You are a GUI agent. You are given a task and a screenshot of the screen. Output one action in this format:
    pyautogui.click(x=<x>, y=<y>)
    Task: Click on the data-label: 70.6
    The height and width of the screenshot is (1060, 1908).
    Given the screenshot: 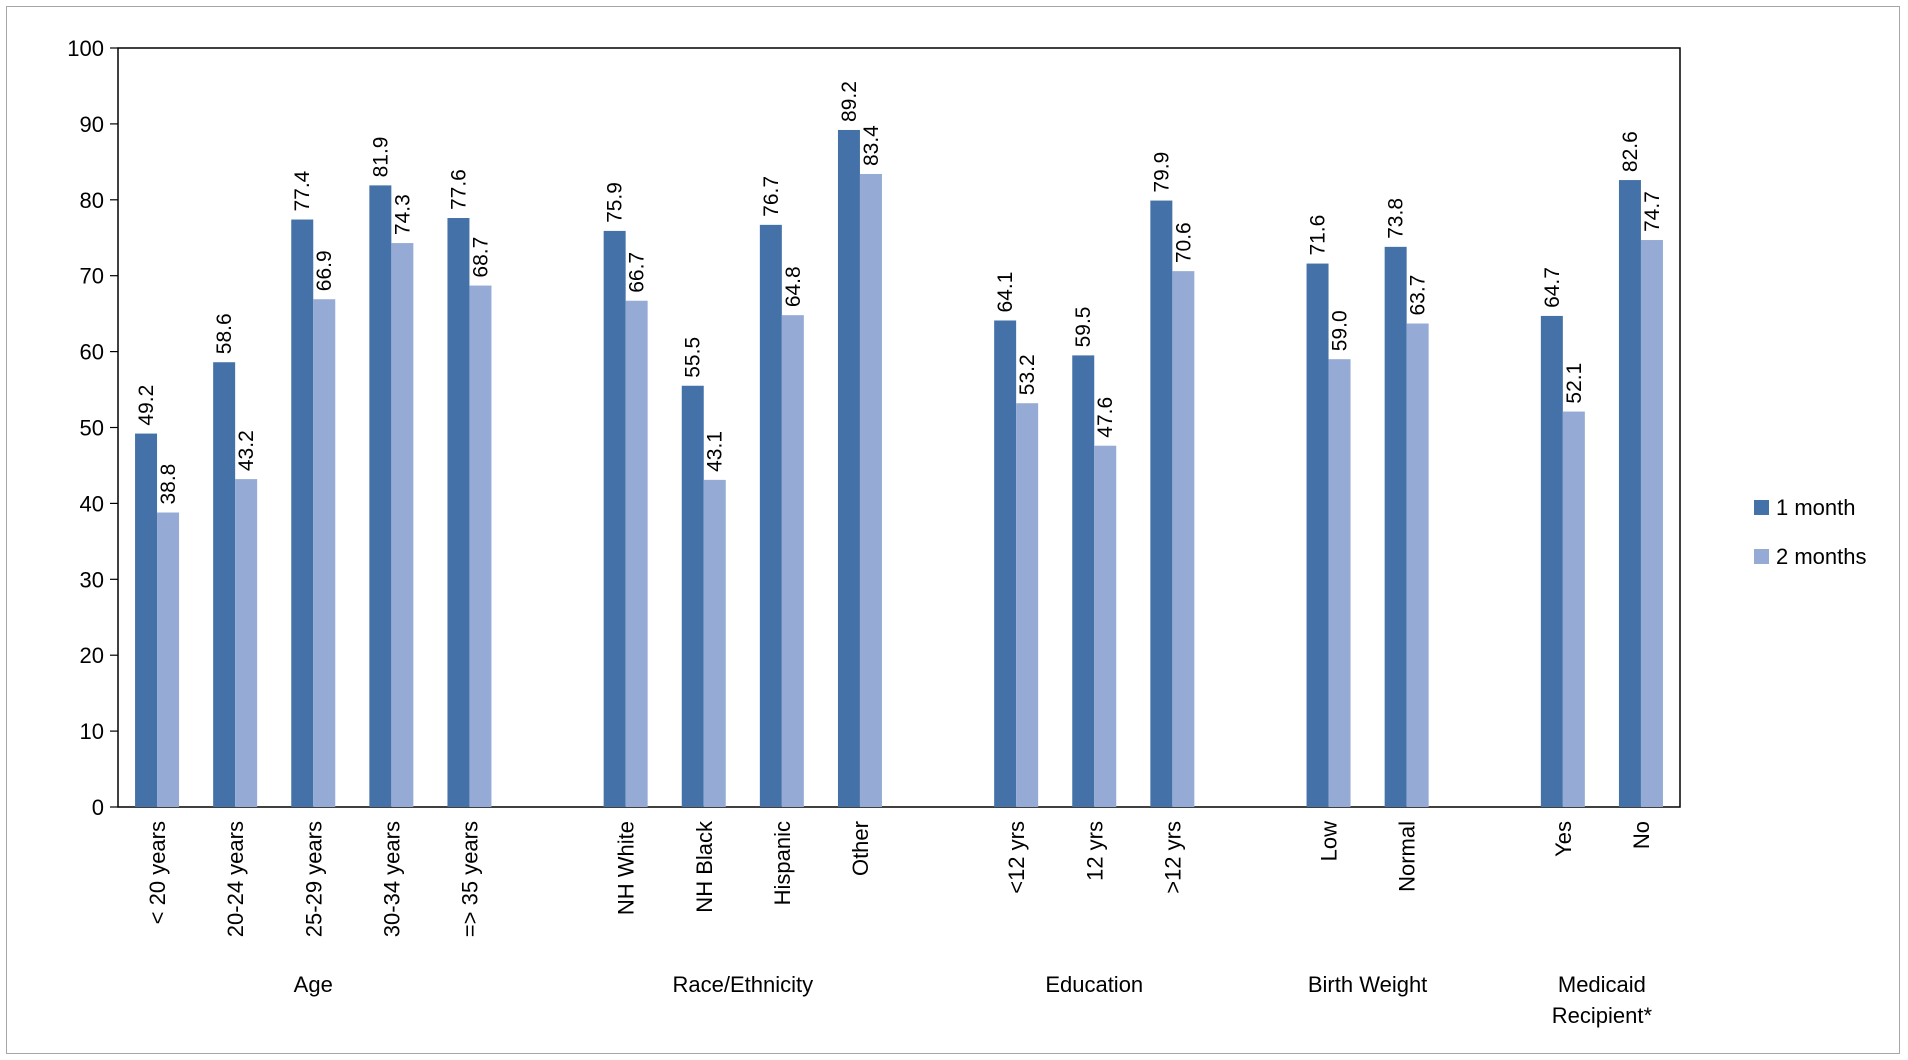 What is the action you would take?
    pyautogui.click(x=1183, y=242)
    